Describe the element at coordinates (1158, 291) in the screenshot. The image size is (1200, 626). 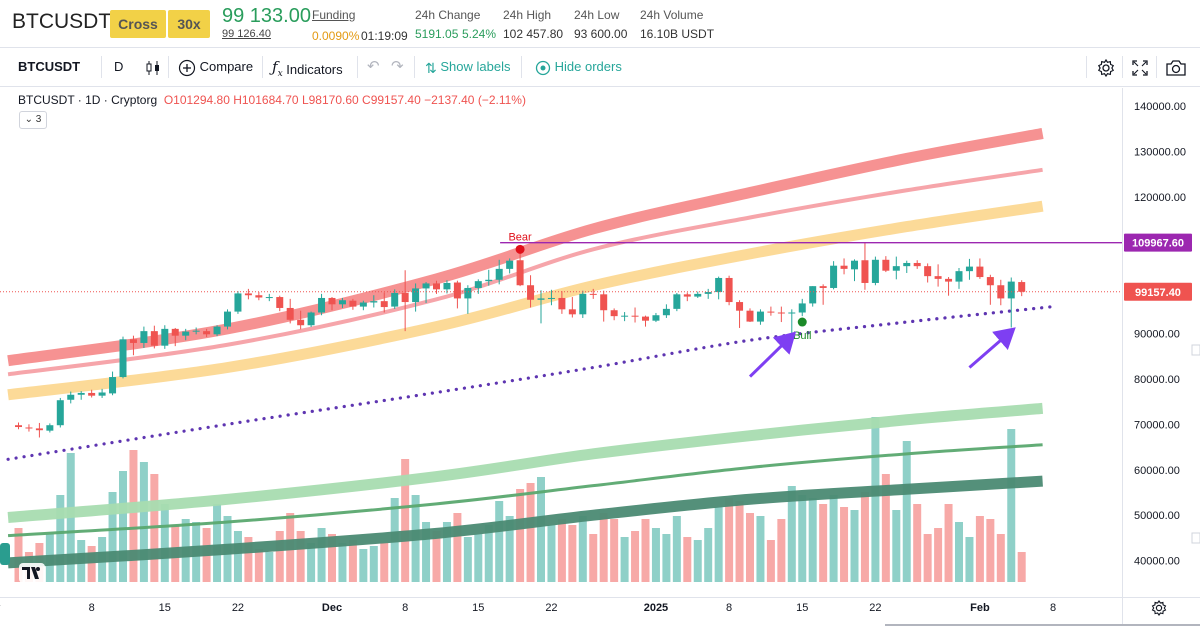
I see `last-price-badge` at that location.